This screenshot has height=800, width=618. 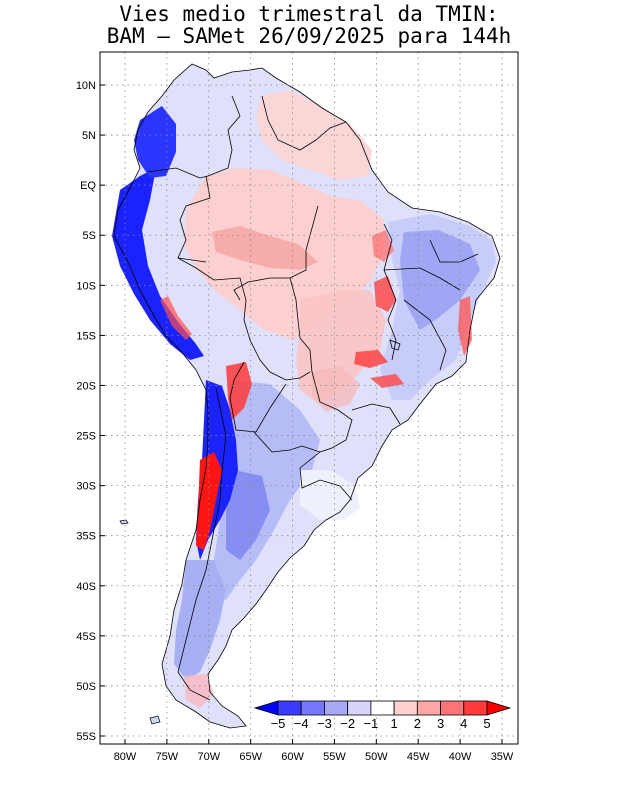 I want to click on lat-tick-label: 40S, so click(x=86, y=587).